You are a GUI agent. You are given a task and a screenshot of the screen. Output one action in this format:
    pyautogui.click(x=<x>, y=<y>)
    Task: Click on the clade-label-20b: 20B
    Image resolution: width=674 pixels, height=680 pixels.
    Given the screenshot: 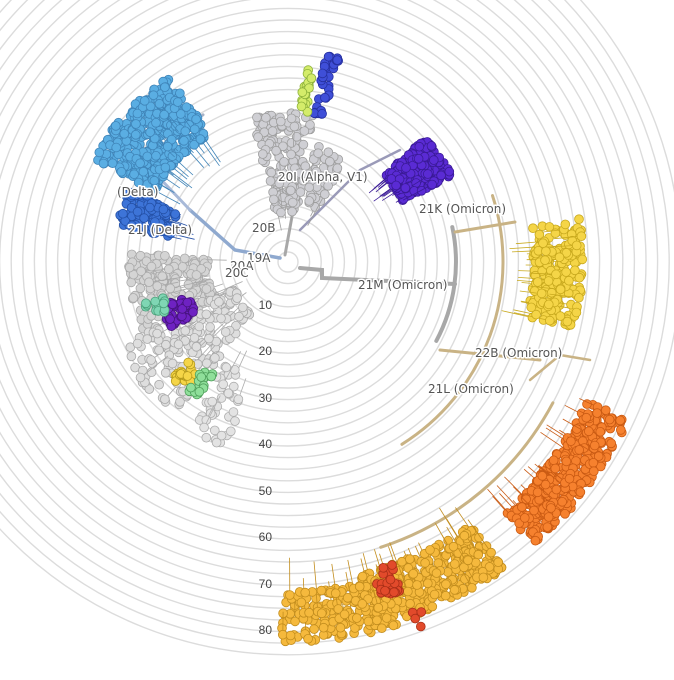 What is the action you would take?
    pyautogui.click(x=264, y=228)
    